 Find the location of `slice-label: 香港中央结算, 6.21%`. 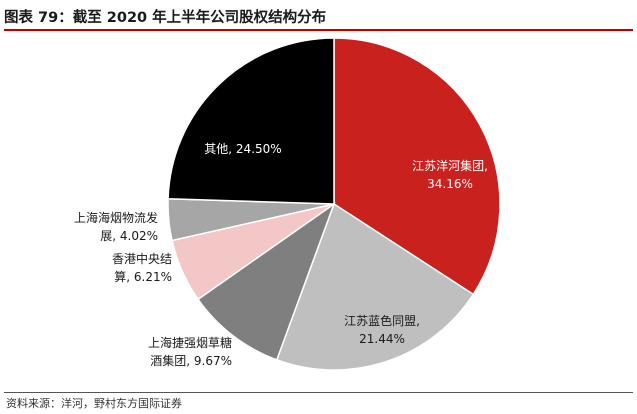

slice-label: 香港中央结算, 6.21% is located at coordinates (142, 267).